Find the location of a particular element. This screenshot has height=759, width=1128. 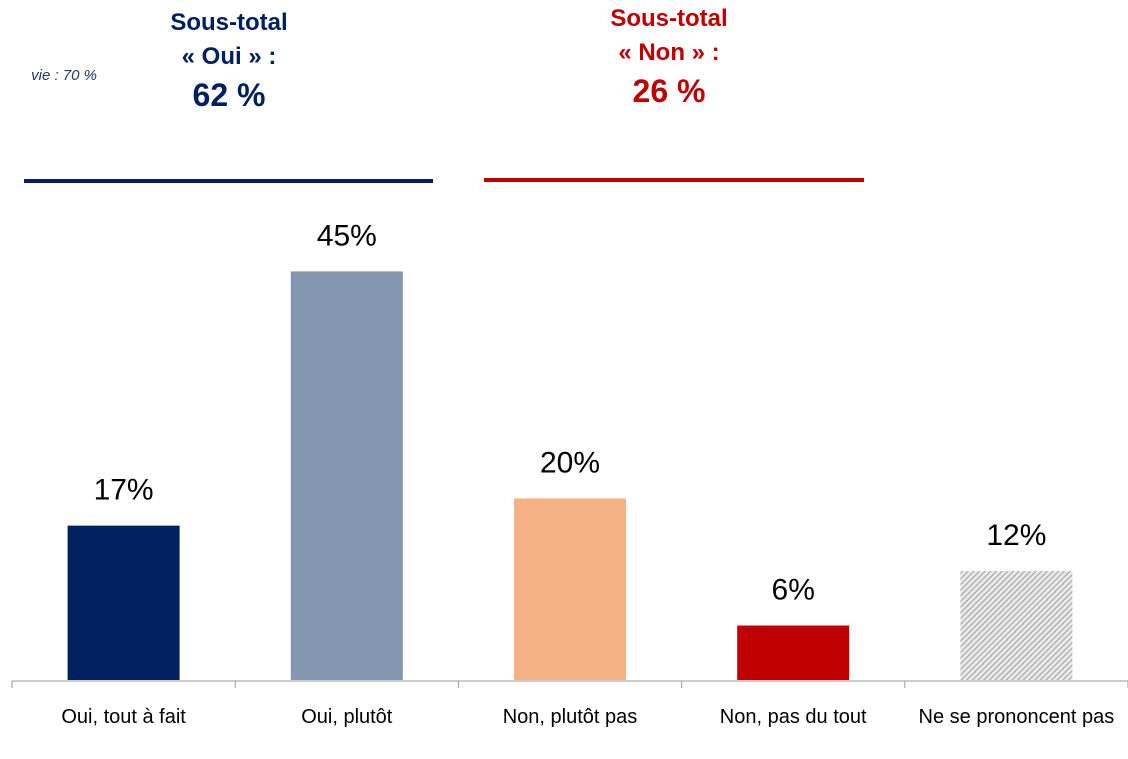

subtotal-value: 26 % is located at coordinates (669, 91).